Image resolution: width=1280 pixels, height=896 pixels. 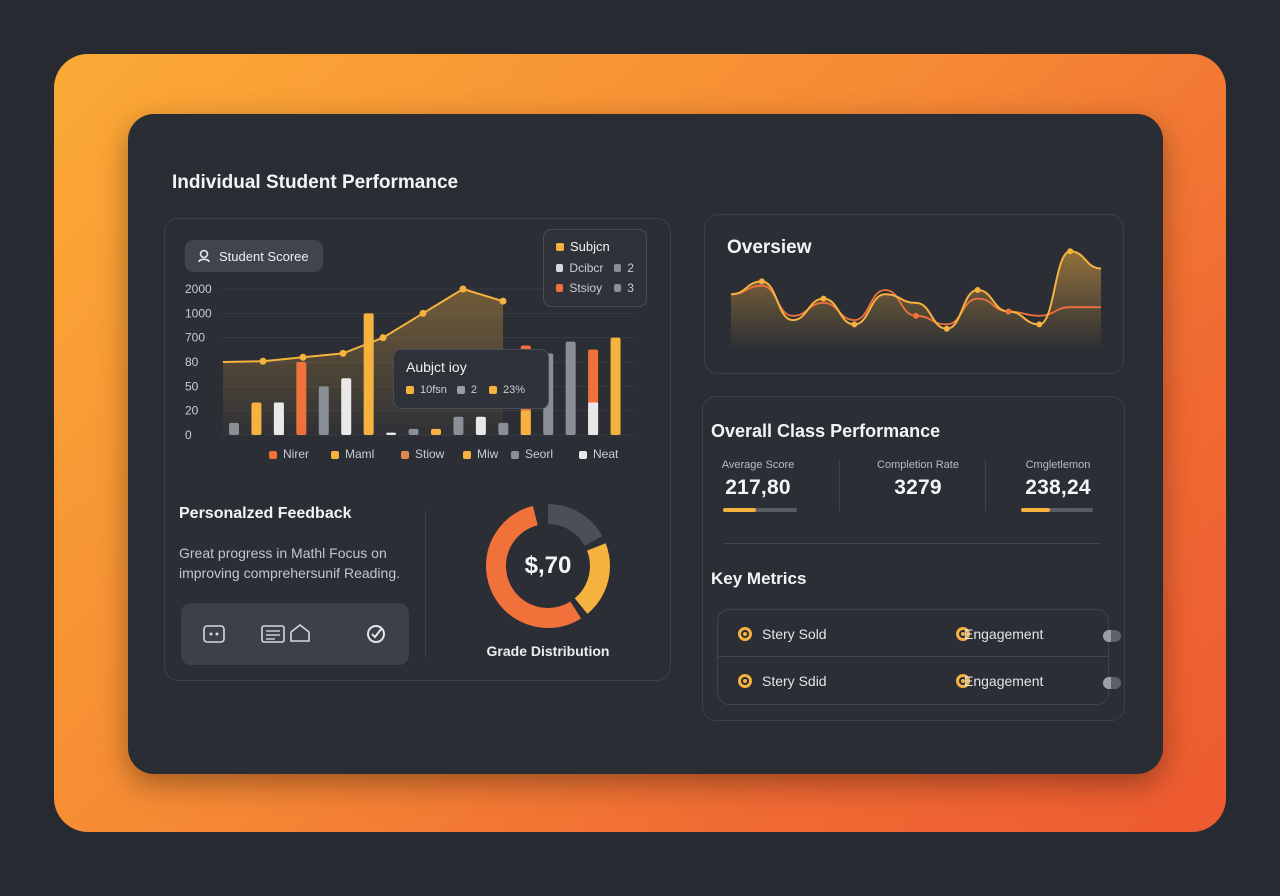 I want to click on home-icon, so click(x=300, y=635).